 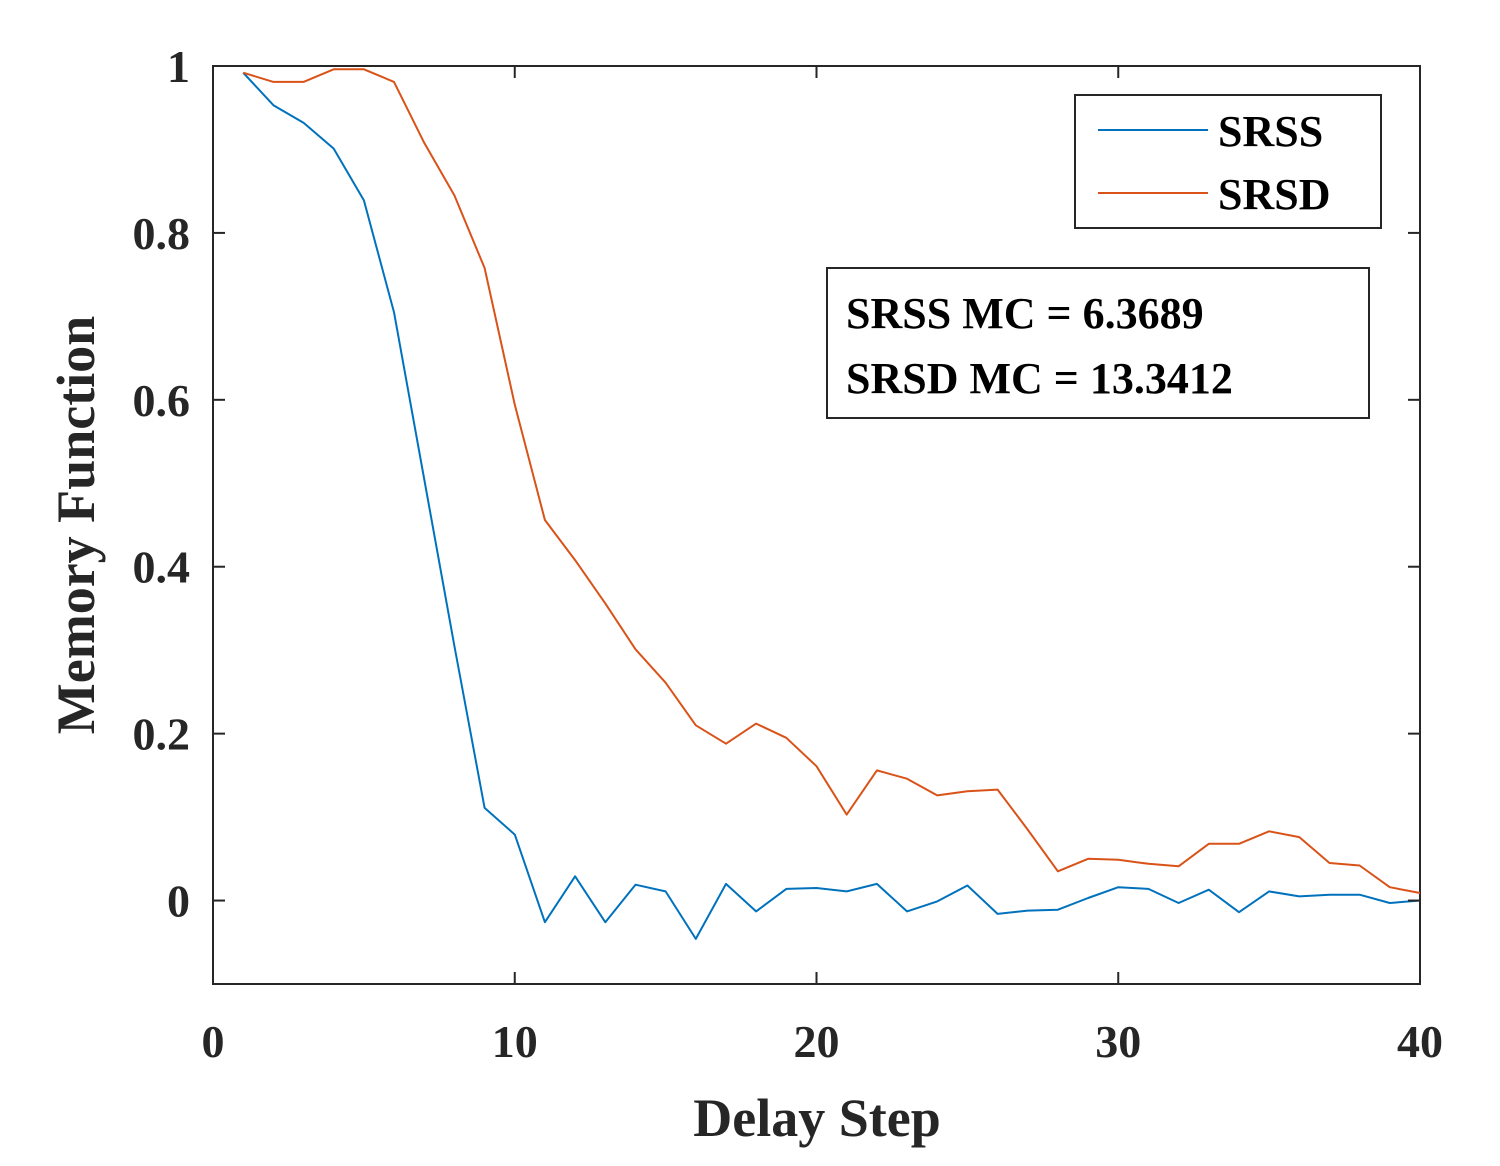 What do you see at coordinates (1270, 131) in the screenshot?
I see `legend-label-srss: SRSS` at bounding box center [1270, 131].